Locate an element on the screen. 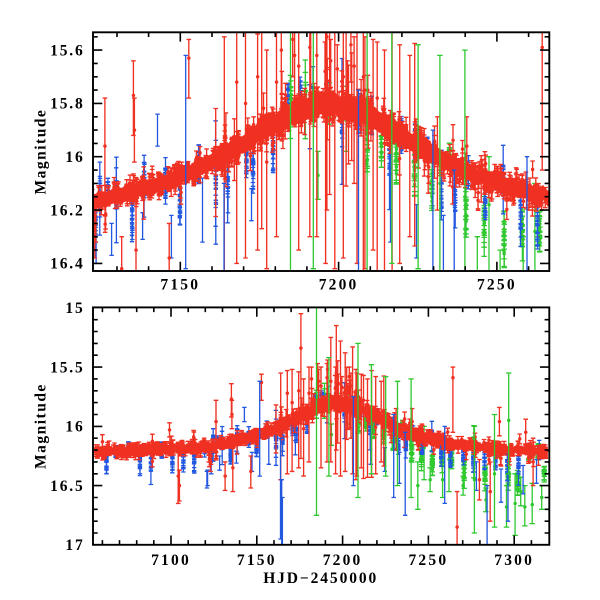 This screenshot has width=600, height=600. svg-text: 7100 is located at coordinates (171, 560).